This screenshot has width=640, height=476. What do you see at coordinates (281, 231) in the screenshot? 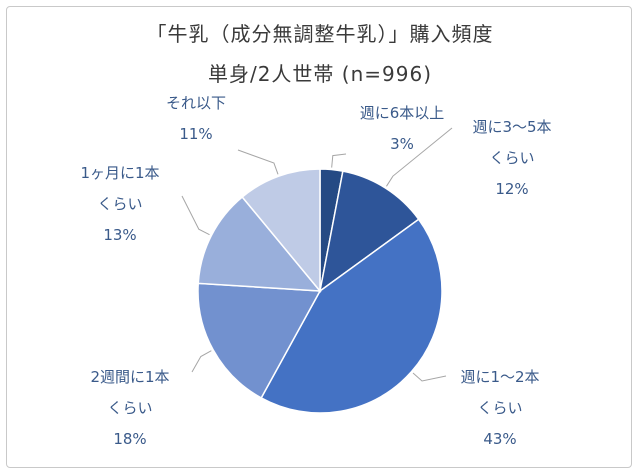
I see `pie-slice-less` at bounding box center [281, 231].